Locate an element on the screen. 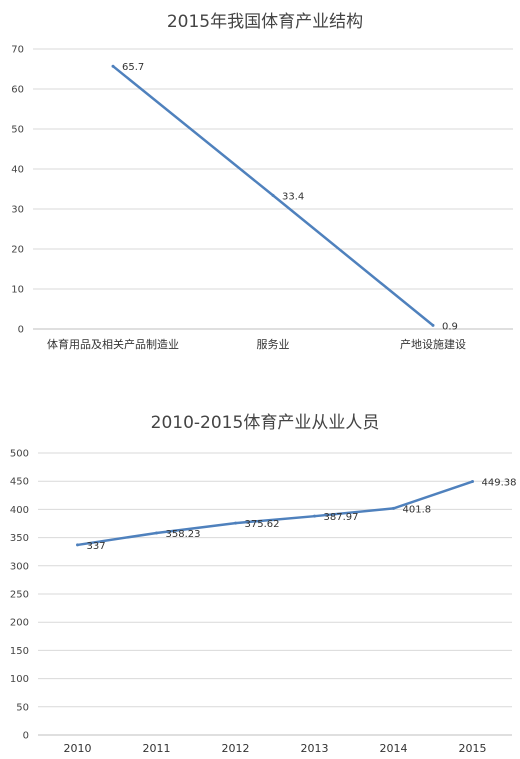 The image size is (520, 759). y-tick-label: 20 is located at coordinates (17, 250).